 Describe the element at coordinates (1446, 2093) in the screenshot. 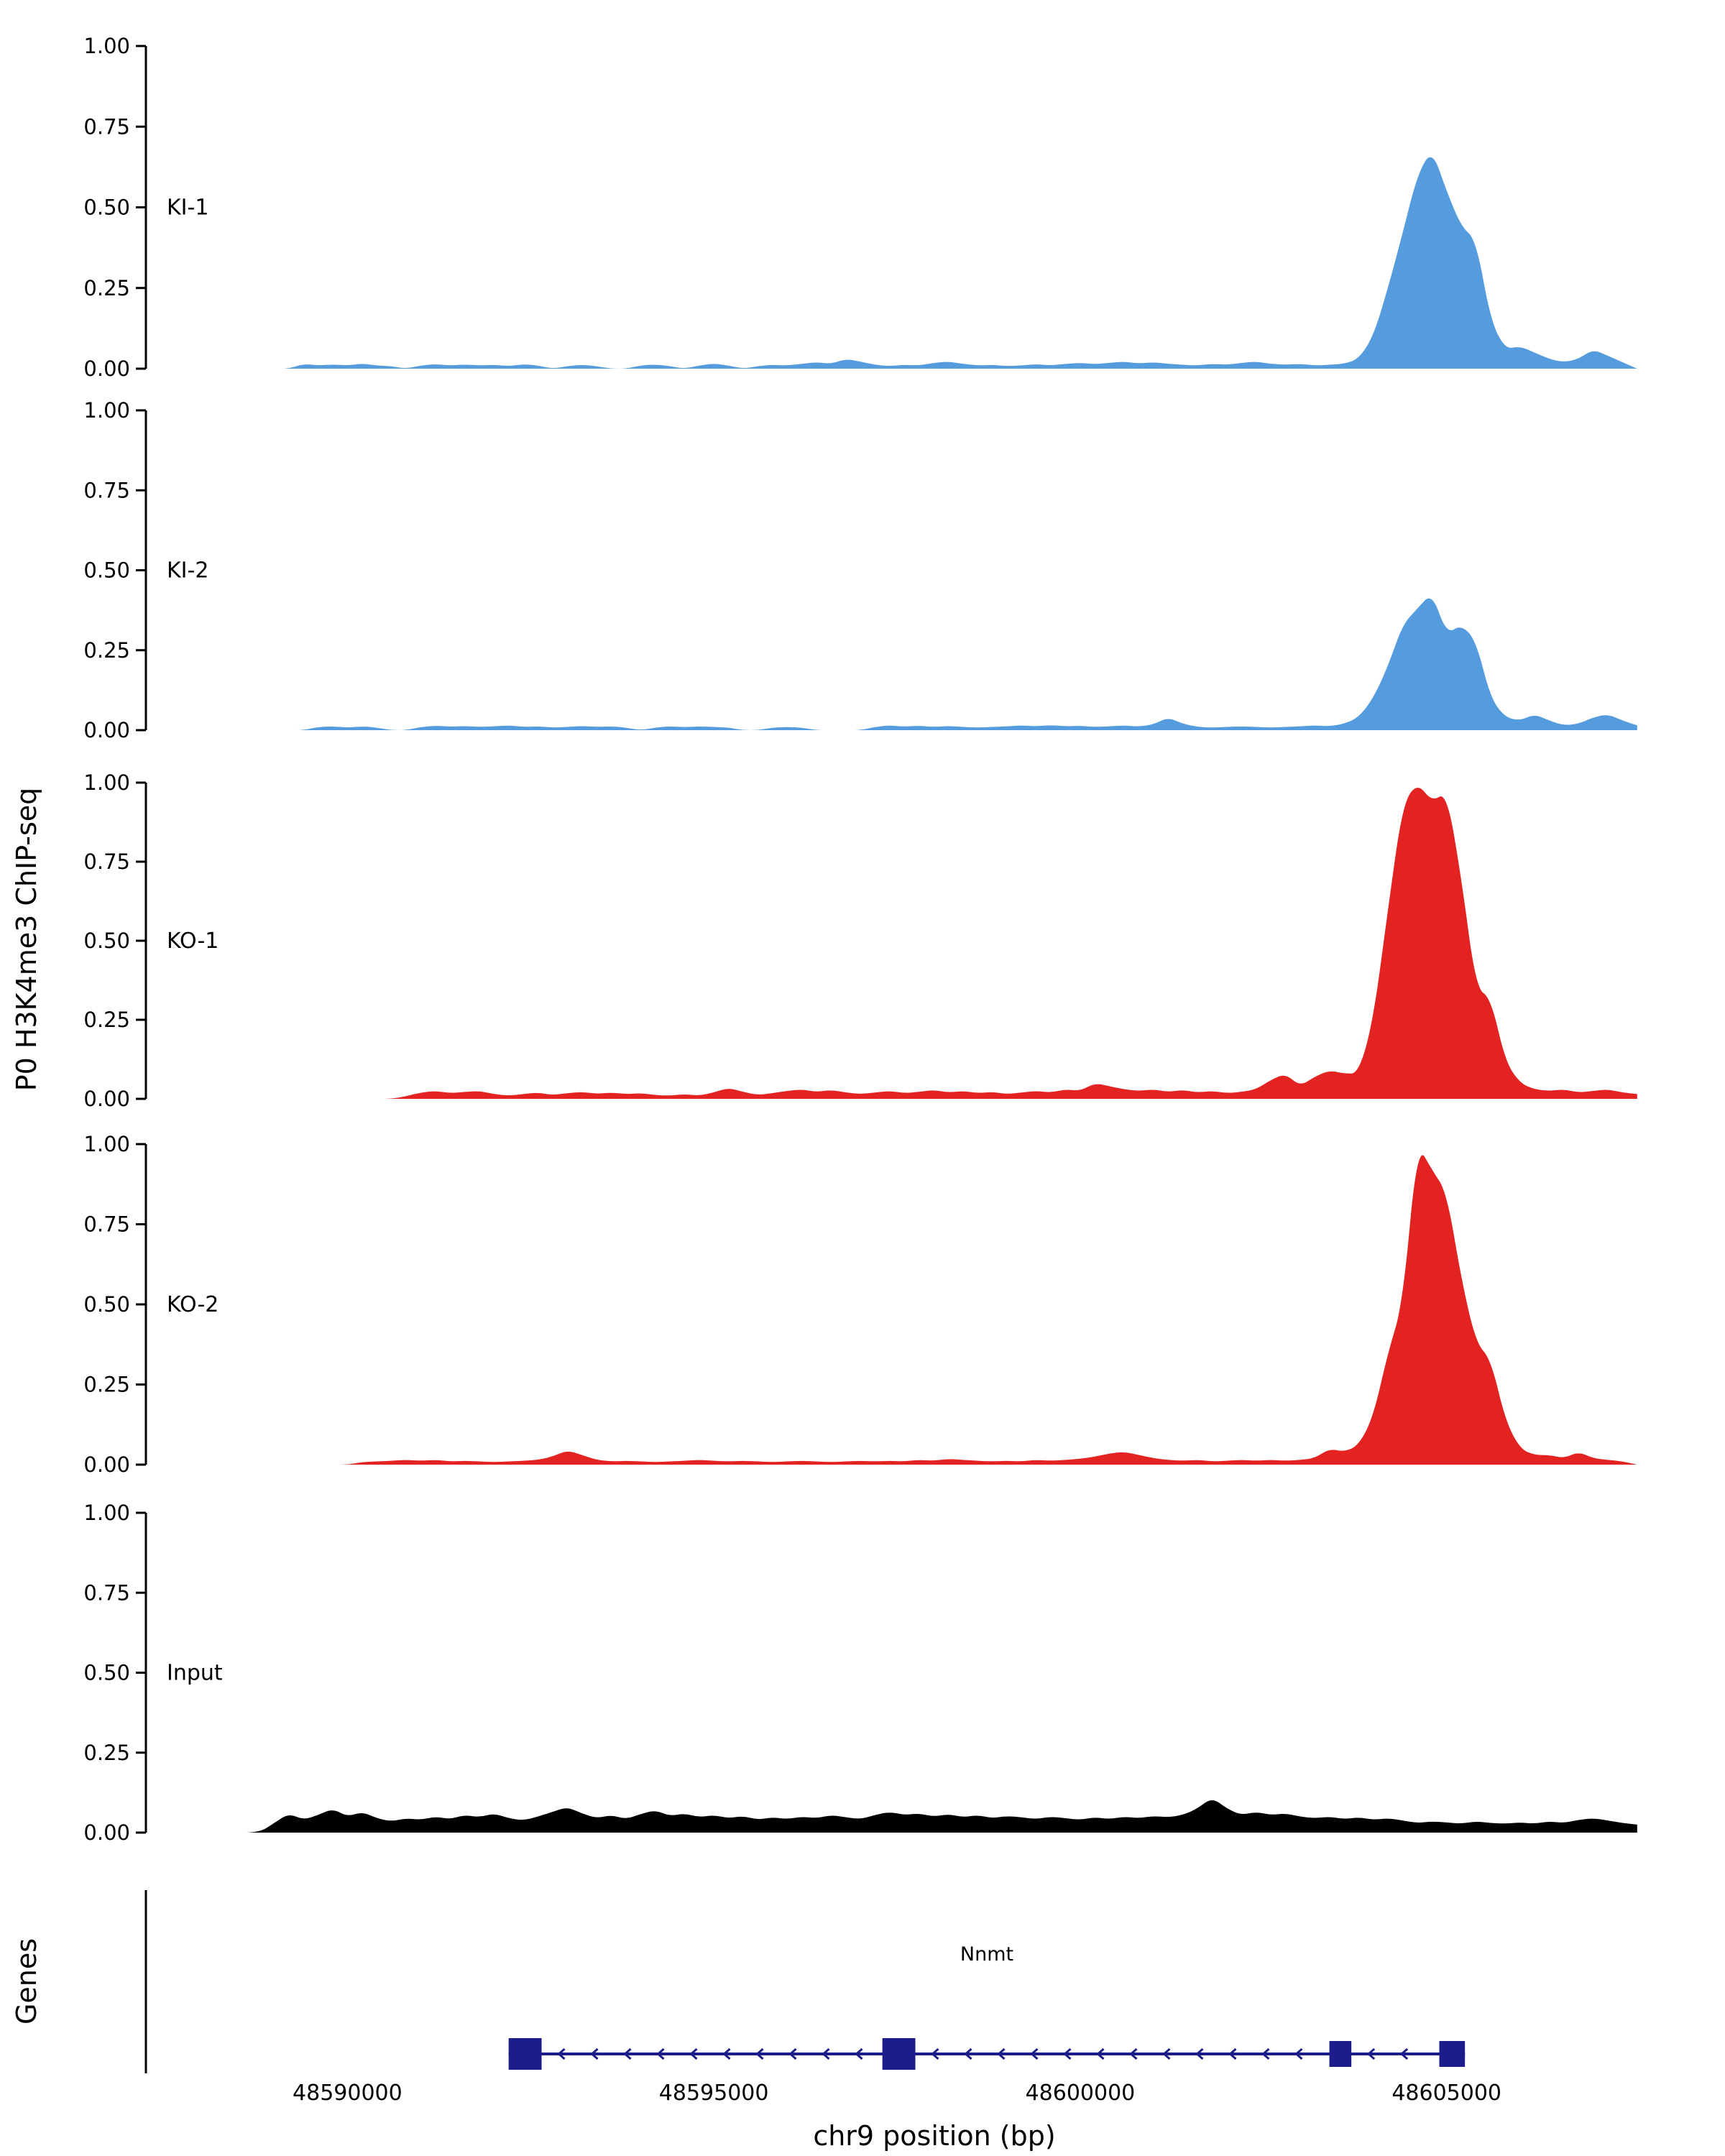

I see `x-tick-label: 48605000` at that location.